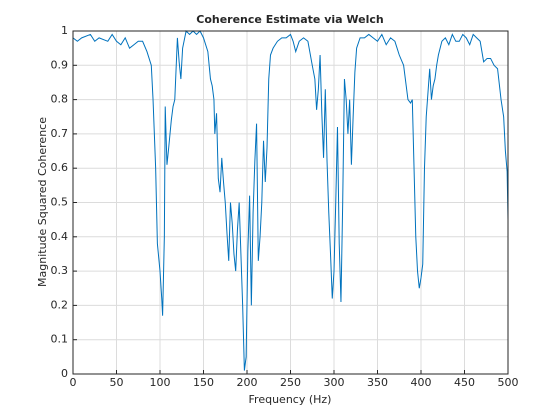  I want to click on x-tick-label: 250, so click(290, 382).